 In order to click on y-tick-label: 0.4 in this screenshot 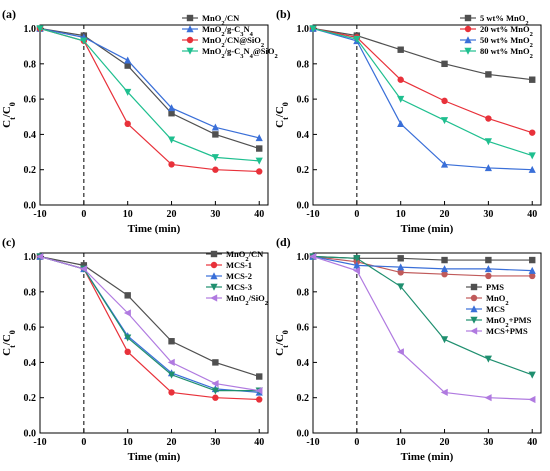, I will do `click(303, 363)`.